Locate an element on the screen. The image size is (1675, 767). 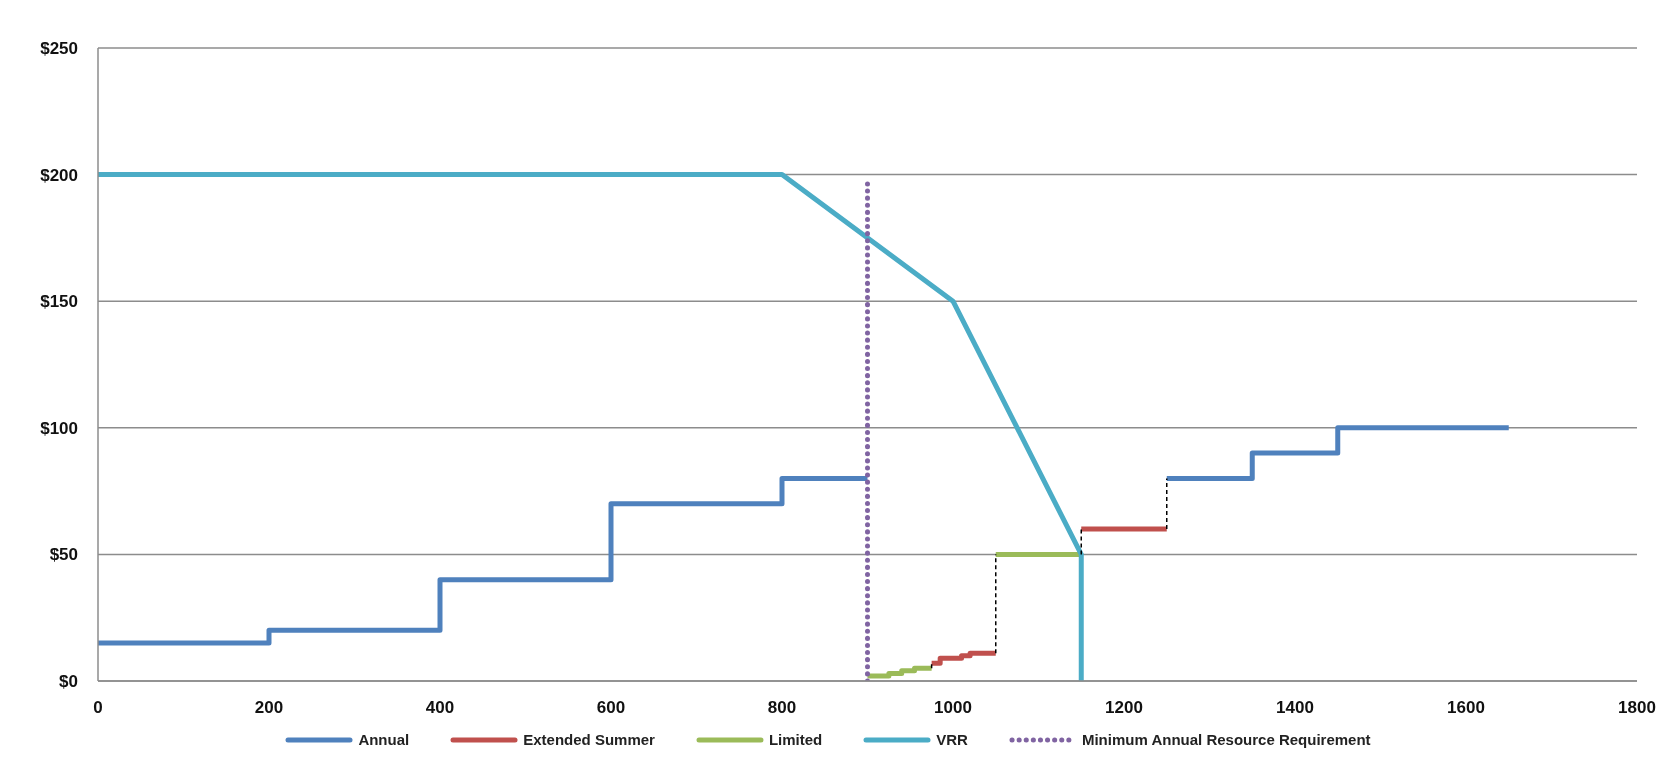
y-tick-label: $150 is located at coordinates (59, 302).